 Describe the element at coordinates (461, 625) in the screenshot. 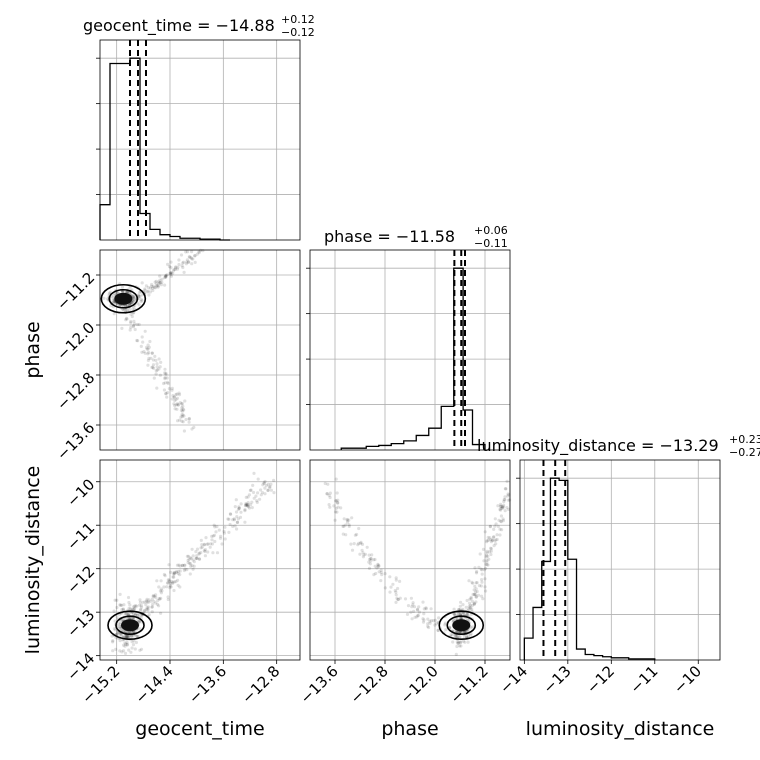

I see `density-contour` at that location.